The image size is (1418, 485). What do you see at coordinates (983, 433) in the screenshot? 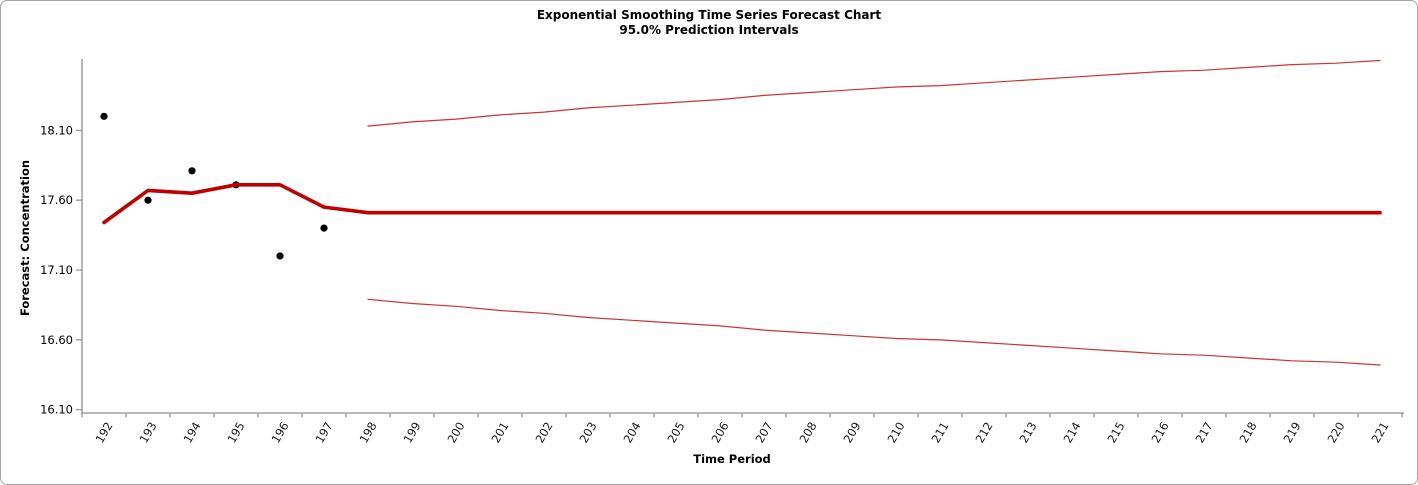
I see `x-tick-label: 212` at bounding box center [983, 433].